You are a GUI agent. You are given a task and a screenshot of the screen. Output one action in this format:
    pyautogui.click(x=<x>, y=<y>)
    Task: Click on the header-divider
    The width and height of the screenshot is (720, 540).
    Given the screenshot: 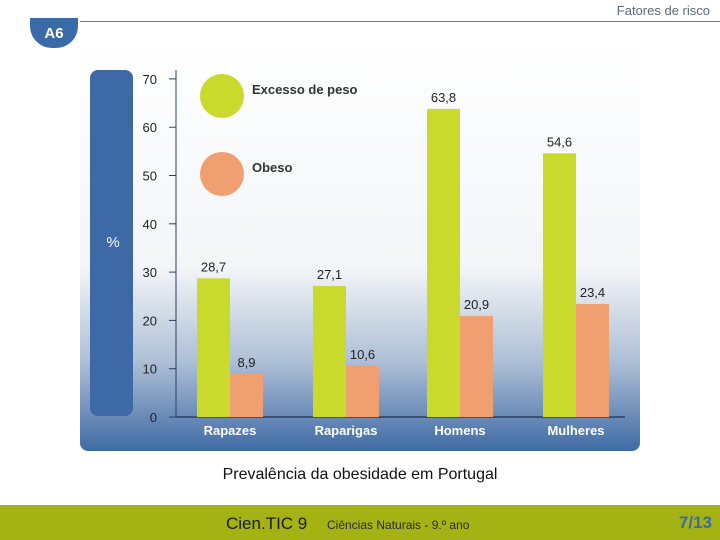 What is the action you would take?
    pyautogui.click(x=400, y=21)
    